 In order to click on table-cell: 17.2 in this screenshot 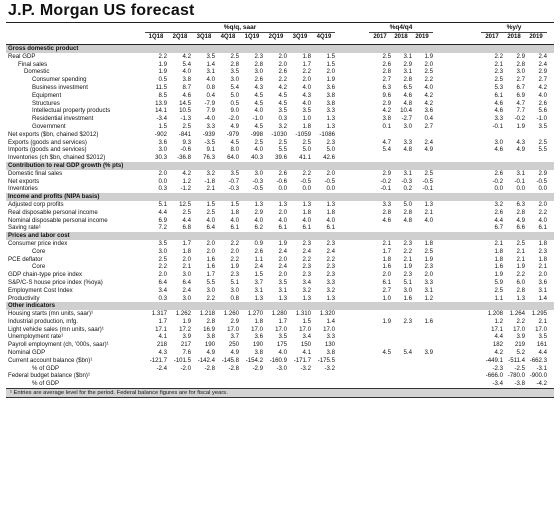, I will do `click(185, 329)`.